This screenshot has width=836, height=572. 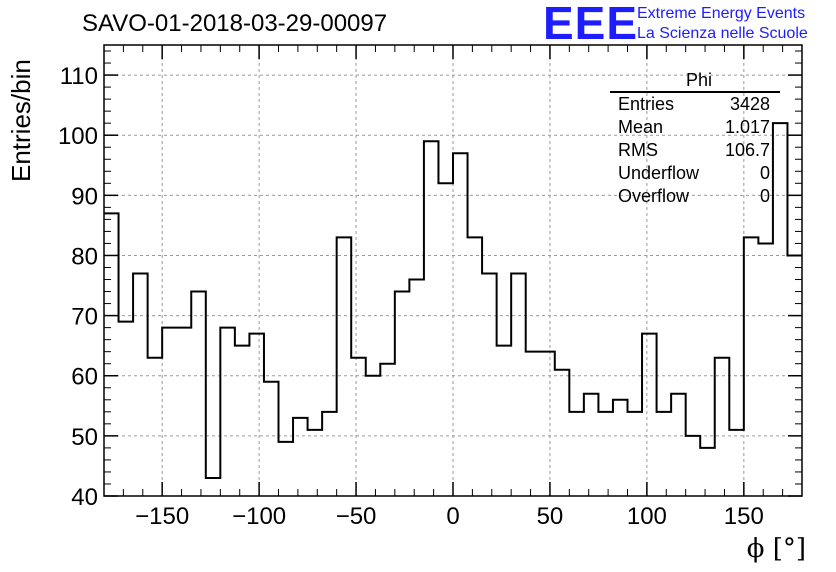 I want to click on stats-row-entries: Entries 3428, so click(x=695, y=104).